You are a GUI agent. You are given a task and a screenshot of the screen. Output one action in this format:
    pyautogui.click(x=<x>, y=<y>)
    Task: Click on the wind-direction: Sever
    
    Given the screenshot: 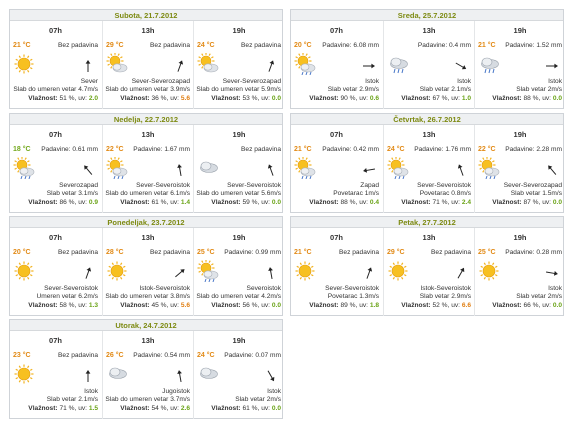 What is the action you would take?
    pyautogui.click(x=89, y=81)
    